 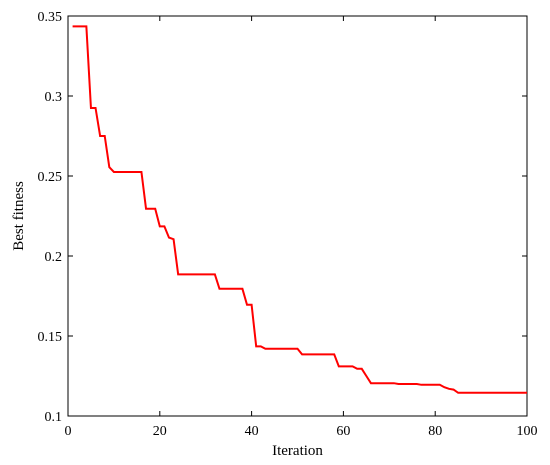 I want to click on x-tick-label: 80, so click(x=435, y=431).